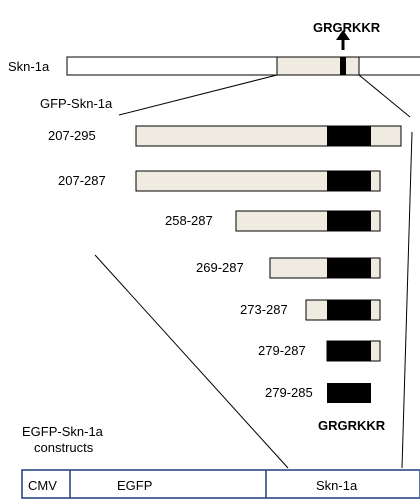 This screenshot has height=500, width=420. What do you see at coordinates (63, 431) in the screenshot?
I see `egfp-title-line1: EGFP-Skn-1a` at bounding box center [63, 431].